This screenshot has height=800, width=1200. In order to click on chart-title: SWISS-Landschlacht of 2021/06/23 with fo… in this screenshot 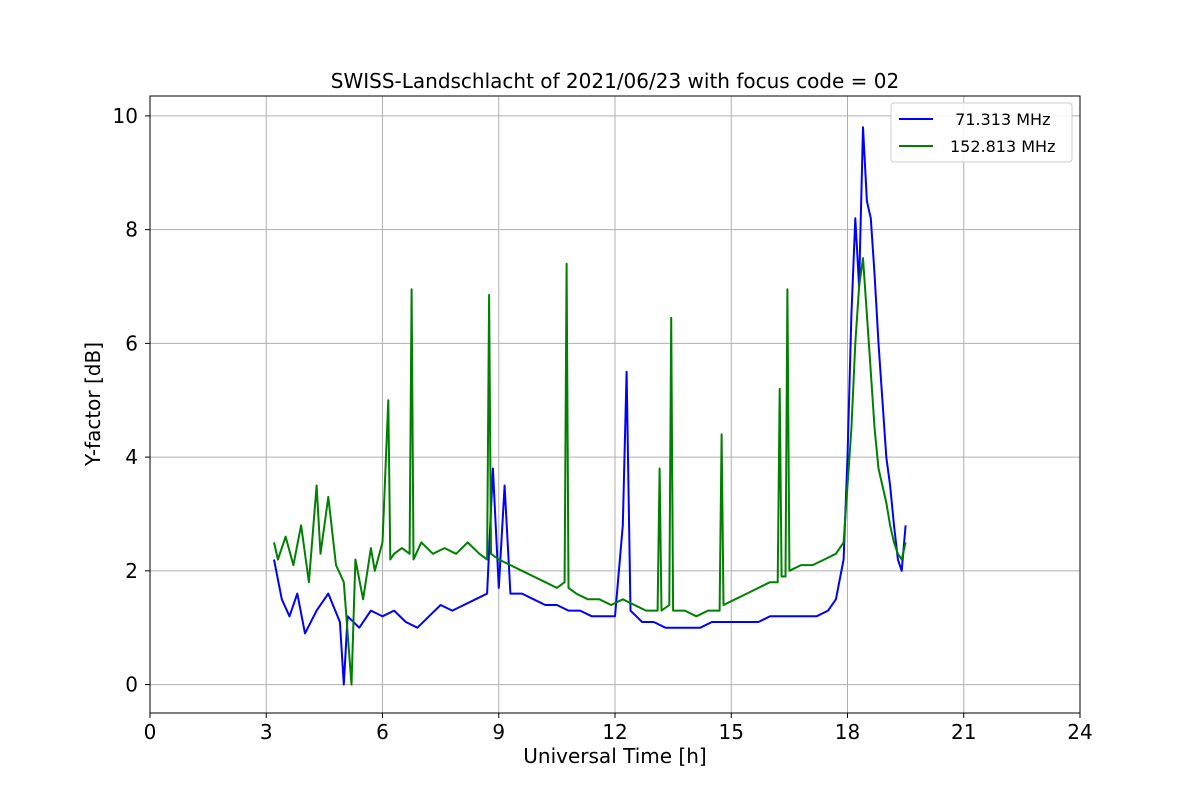, I will do `click(615, 81)`.